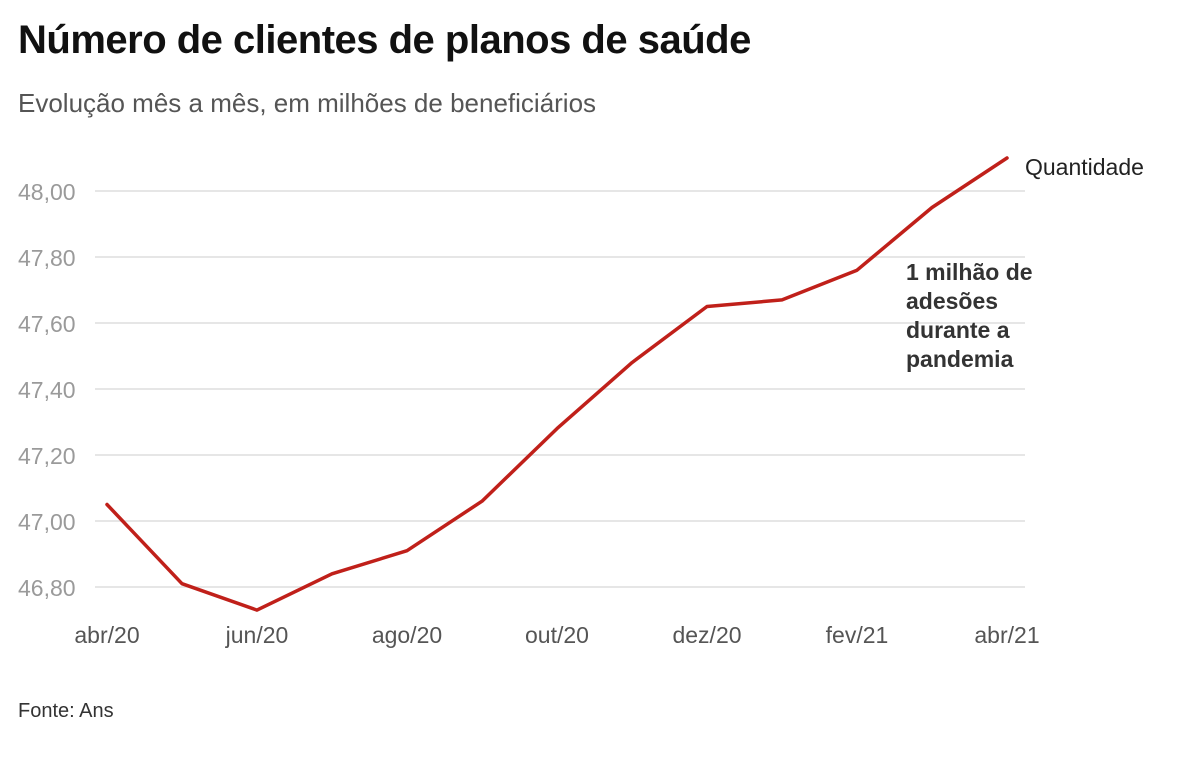 This screenshot has height=757, width=1200. Describe the element at coordinates (969, 272) in the screenshot. I see `annotation-line: 1 milhão de` at that location.